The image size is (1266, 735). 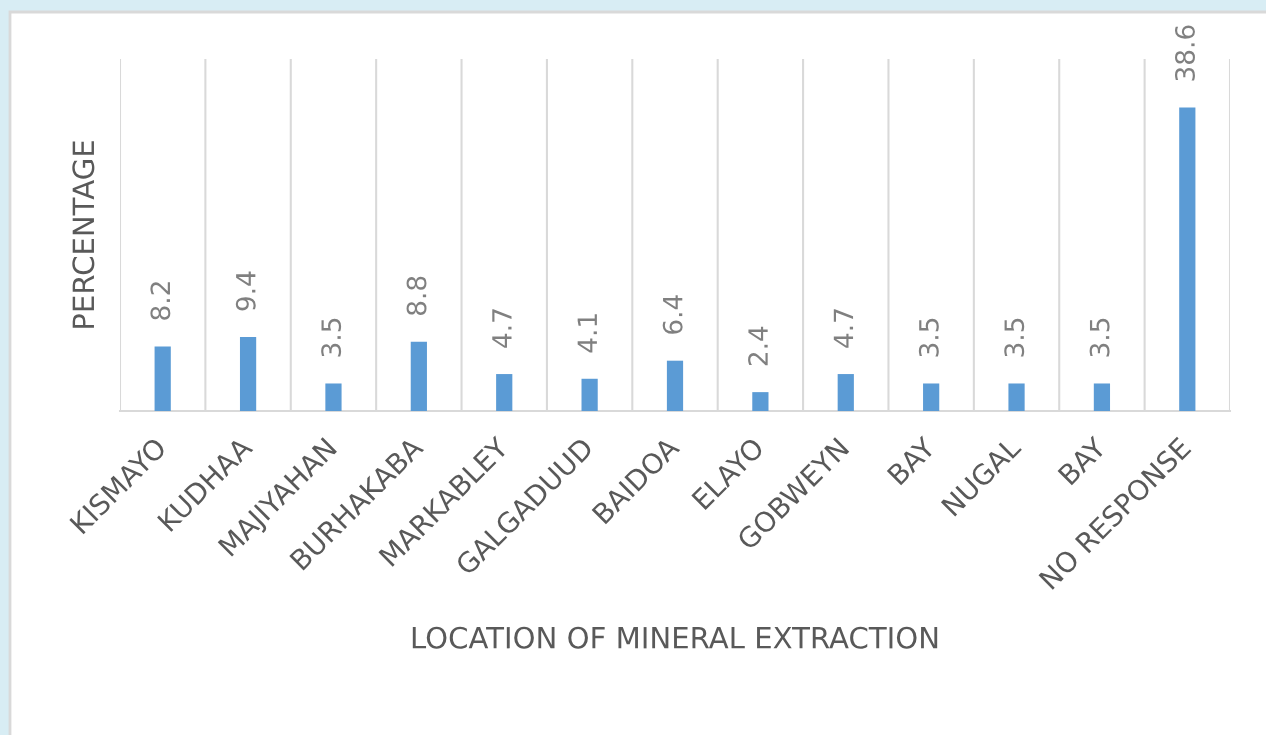 I want to click on data-label: 6.4, so click(x=672, y=314).